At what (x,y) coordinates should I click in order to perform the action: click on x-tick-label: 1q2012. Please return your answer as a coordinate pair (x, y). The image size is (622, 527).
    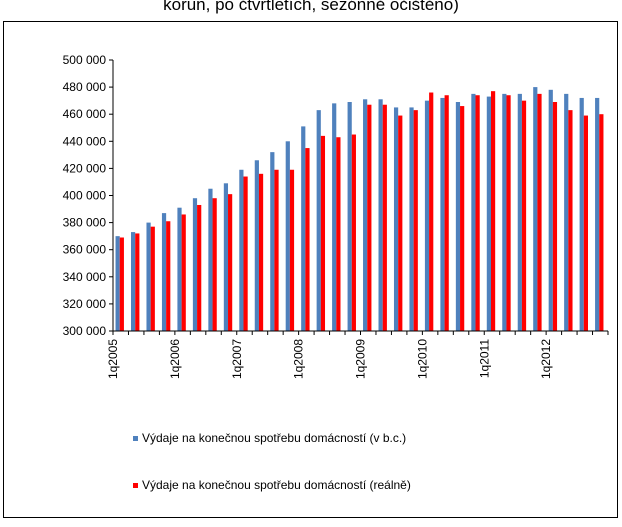
    Looking at the image, I should click on (546, 359).